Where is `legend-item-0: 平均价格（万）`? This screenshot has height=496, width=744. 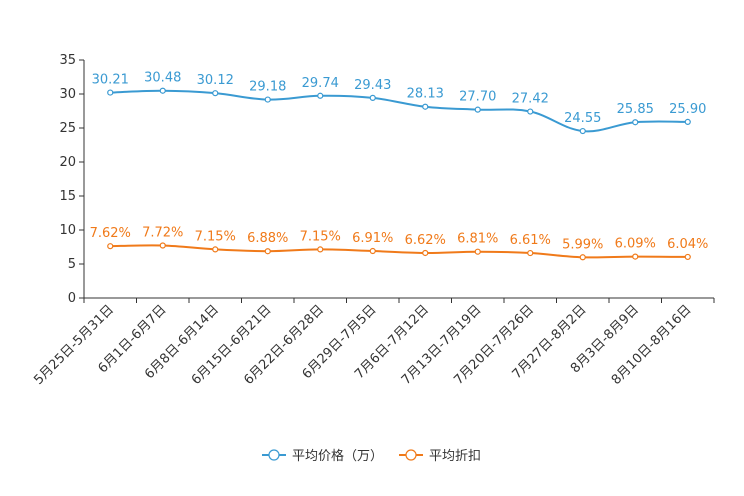 legend-item-0: 平均价格（万） is located at coordinates (322, 456).